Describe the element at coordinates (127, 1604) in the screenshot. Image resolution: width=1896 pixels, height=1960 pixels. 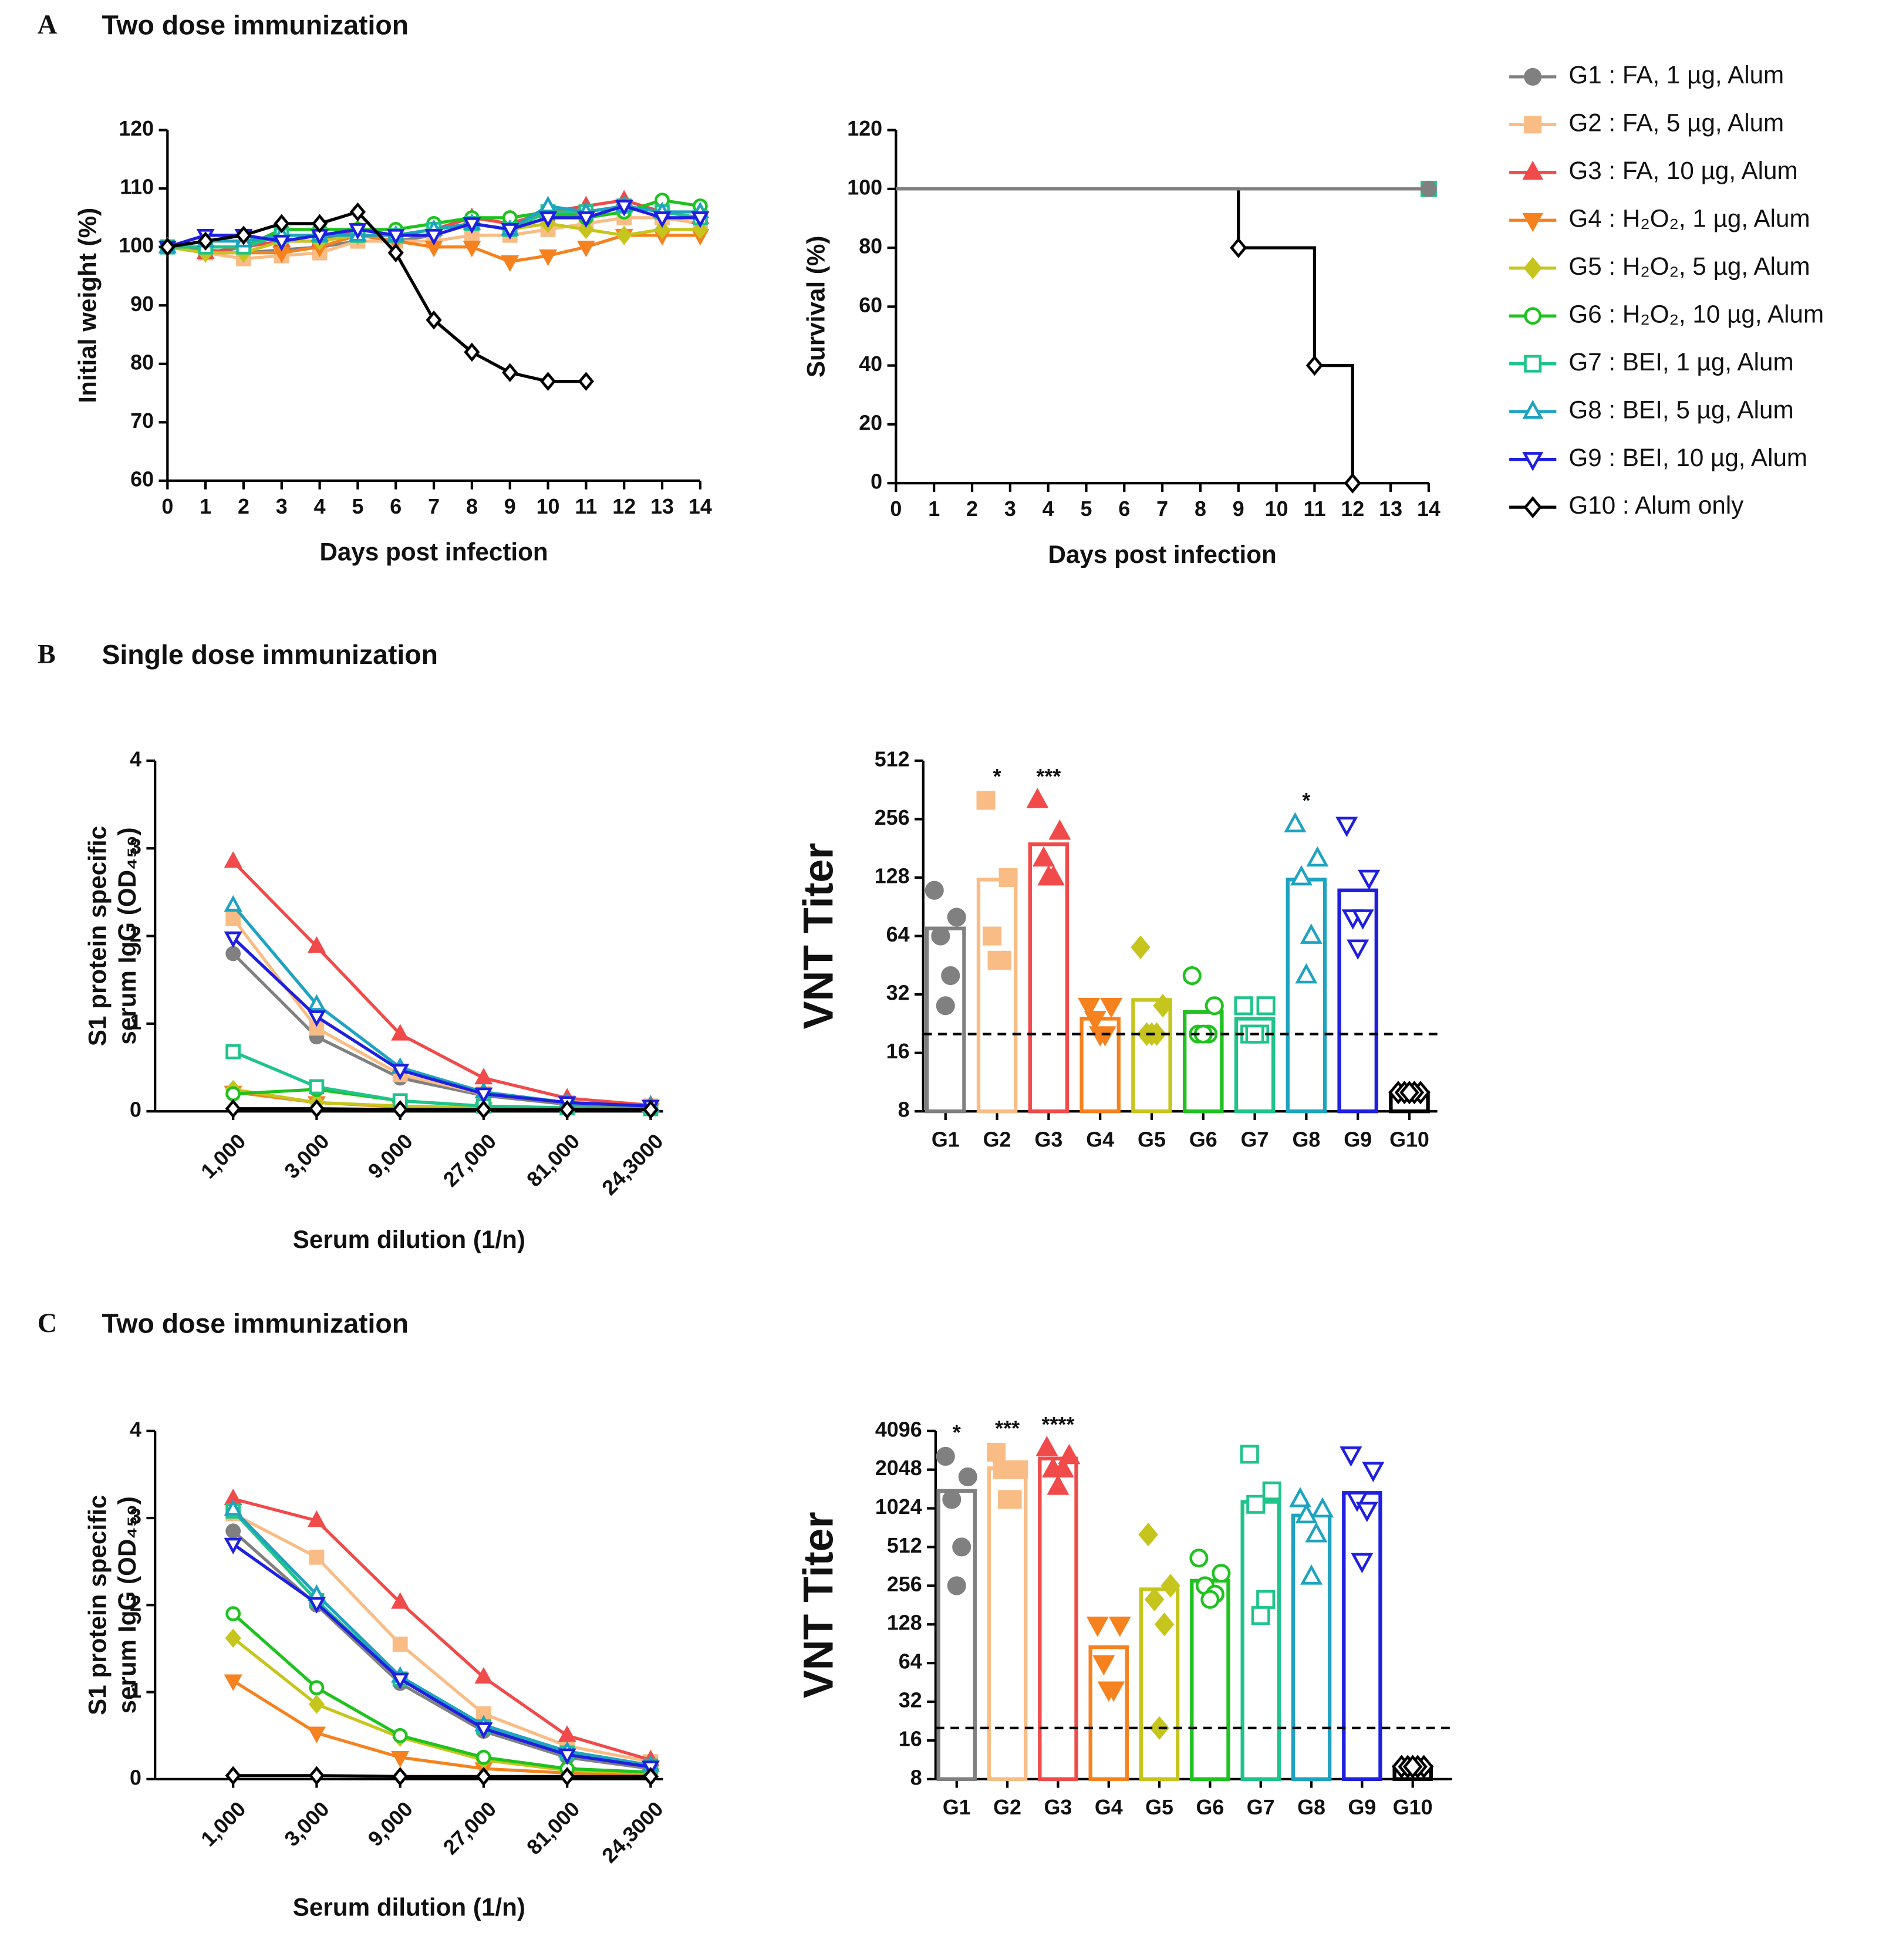
I see `y-axis-label: serum IgG (OD₄₅₀)` at that location.